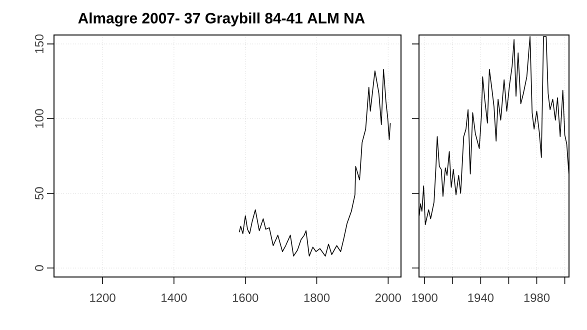 The height and width of the screenshot is (330, 587). I want to click on x-tick-label: 1800, so click(317, 298).